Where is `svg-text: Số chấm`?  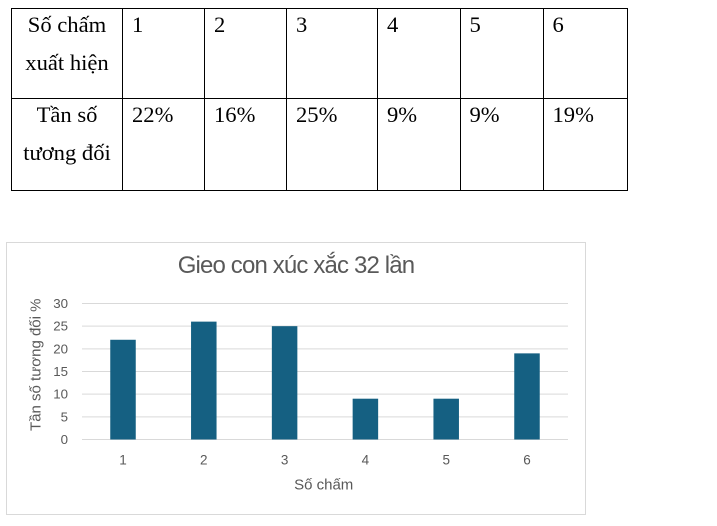
svg-text: Số chấm is located at coordinates (323, 485).